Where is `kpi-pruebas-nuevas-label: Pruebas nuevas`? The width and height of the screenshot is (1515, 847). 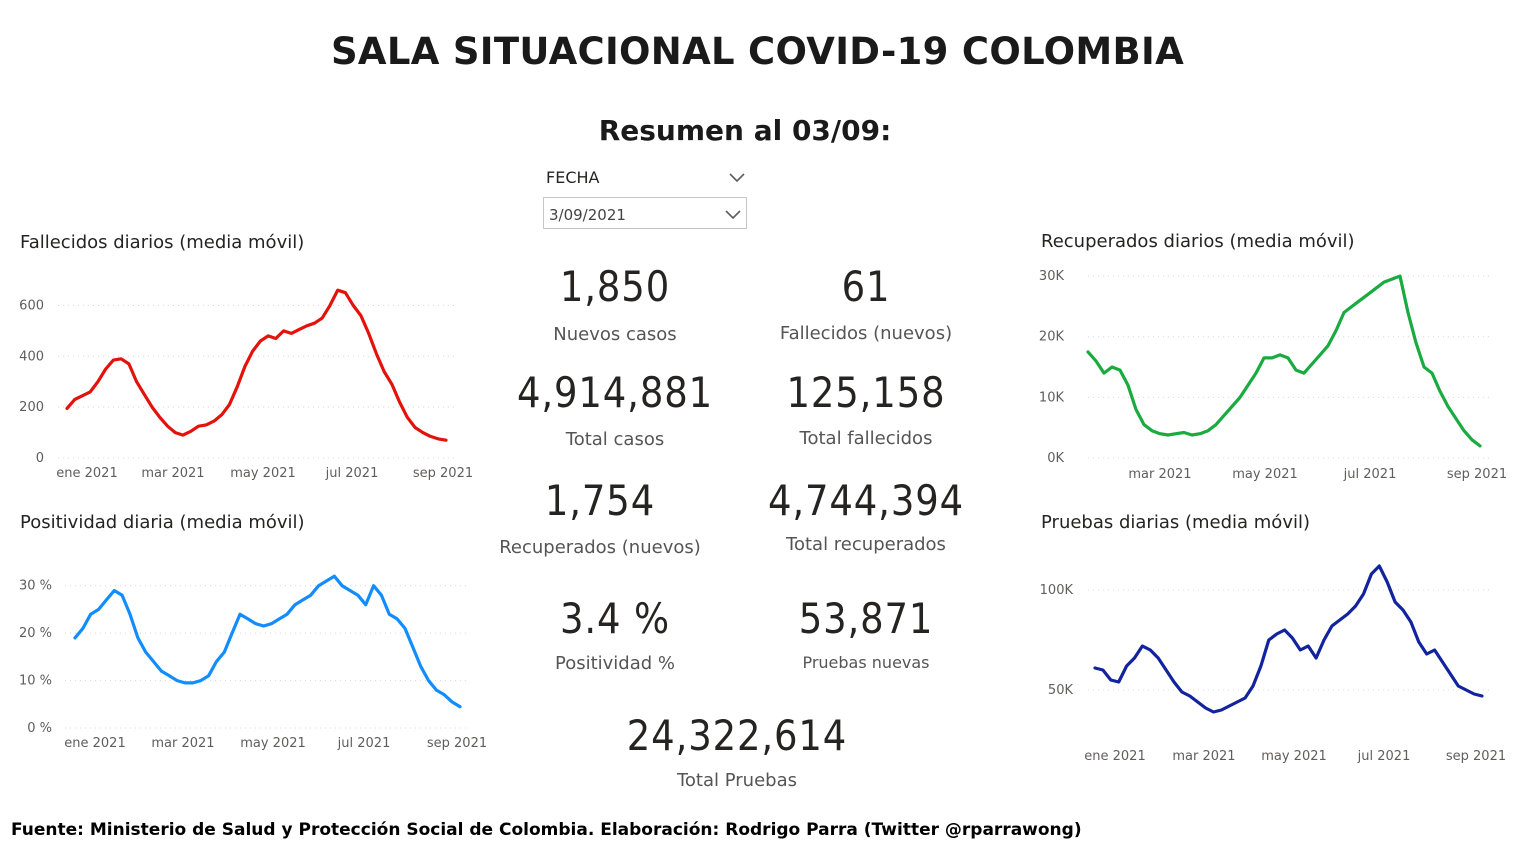
kpi-pruebas-nuevas-label: Pruebas nuevas is located at coordinates (866, 662).